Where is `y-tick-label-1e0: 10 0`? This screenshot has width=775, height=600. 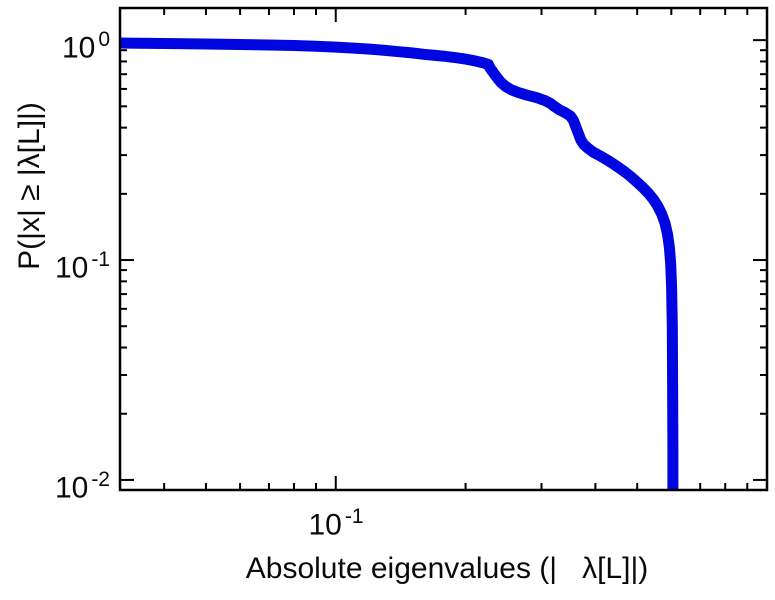 y-tick-label-1e0: 10 0 is located at coordinates (68, 44).